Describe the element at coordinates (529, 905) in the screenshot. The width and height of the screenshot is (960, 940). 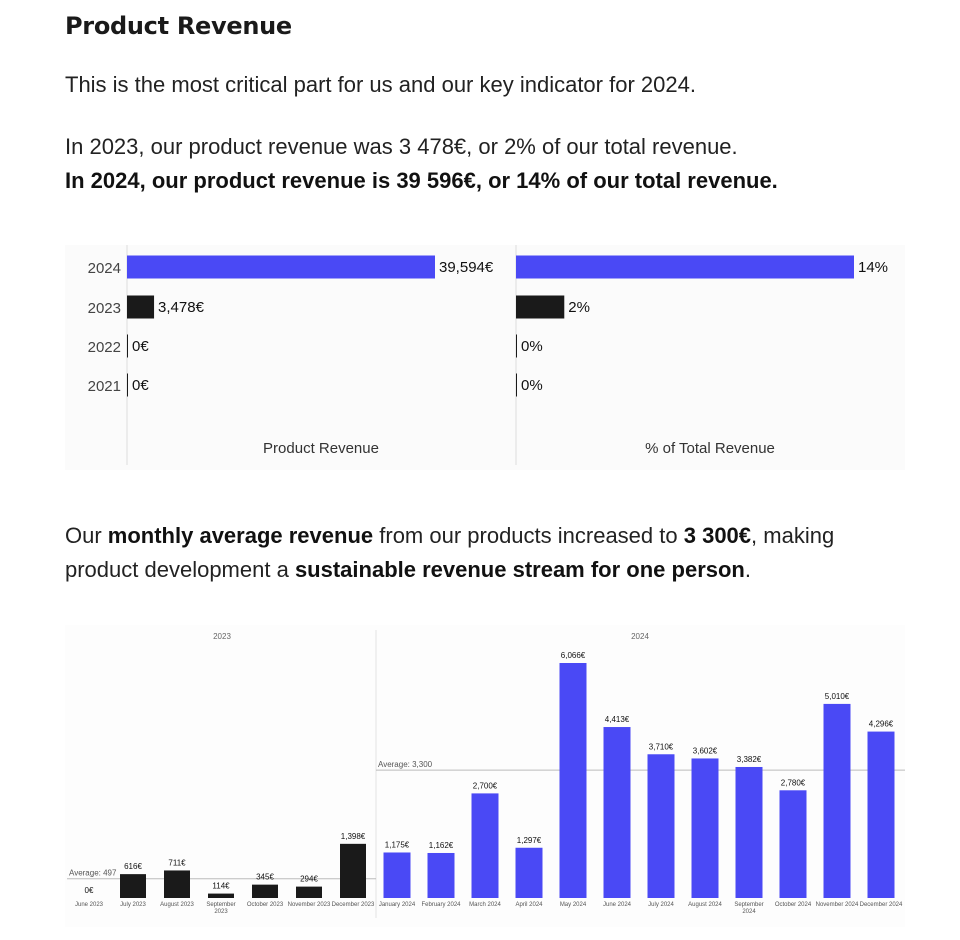
I see `tick-label: April 2024` at that location.